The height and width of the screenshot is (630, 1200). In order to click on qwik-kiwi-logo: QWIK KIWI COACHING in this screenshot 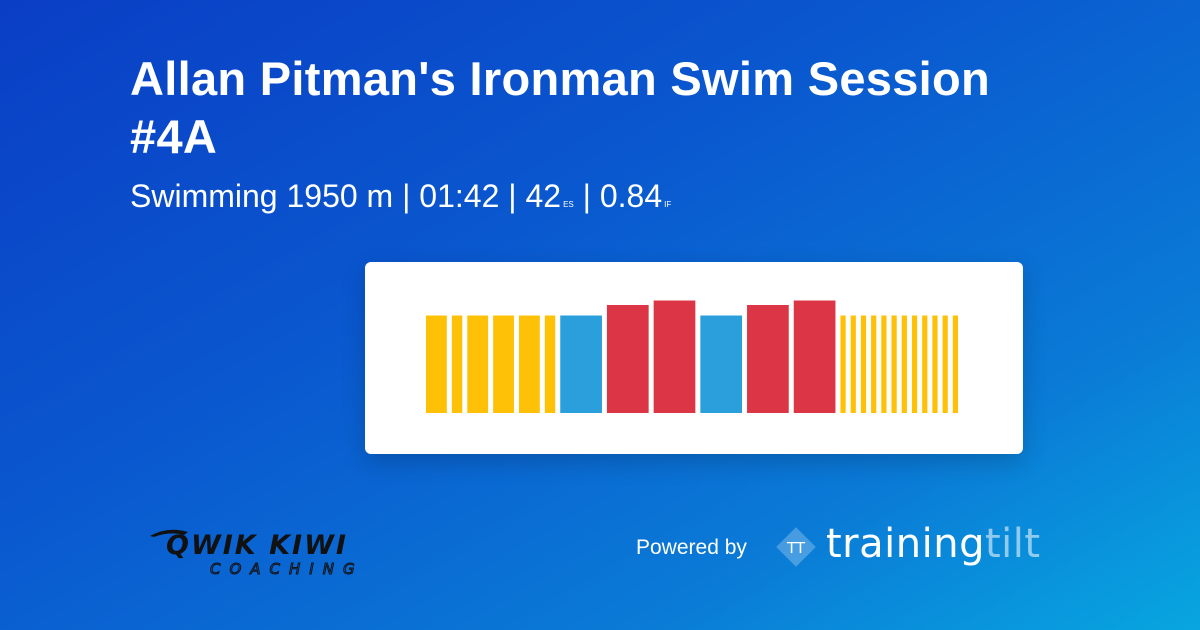, I will do `click(308, 552)`.